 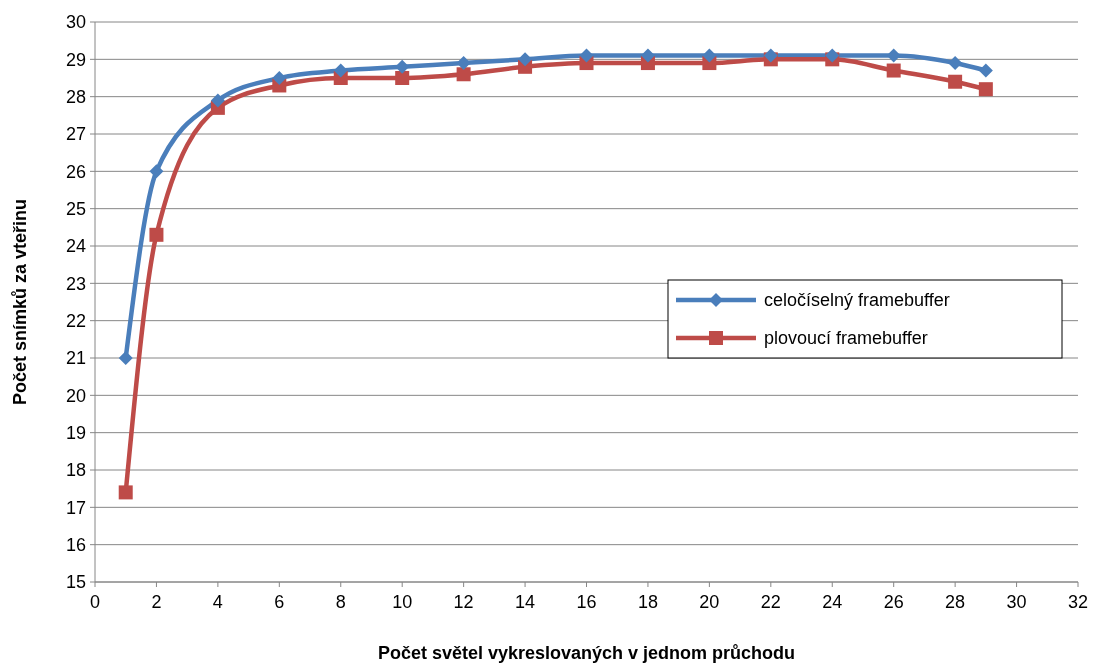 What do you see at coordinates (75, 544) in the screenshot?
I see `y-tick-label: 16` at bounding box center [75, 544].